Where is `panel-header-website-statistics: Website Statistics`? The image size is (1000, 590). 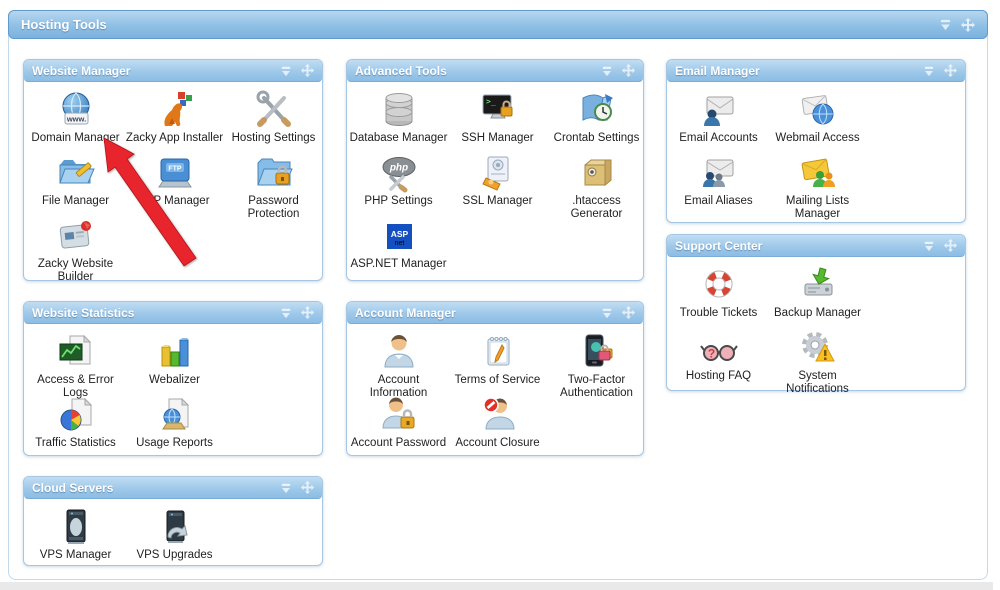 panel-header-website-statistics: Website Statistics is located at coordinates (173, 313).